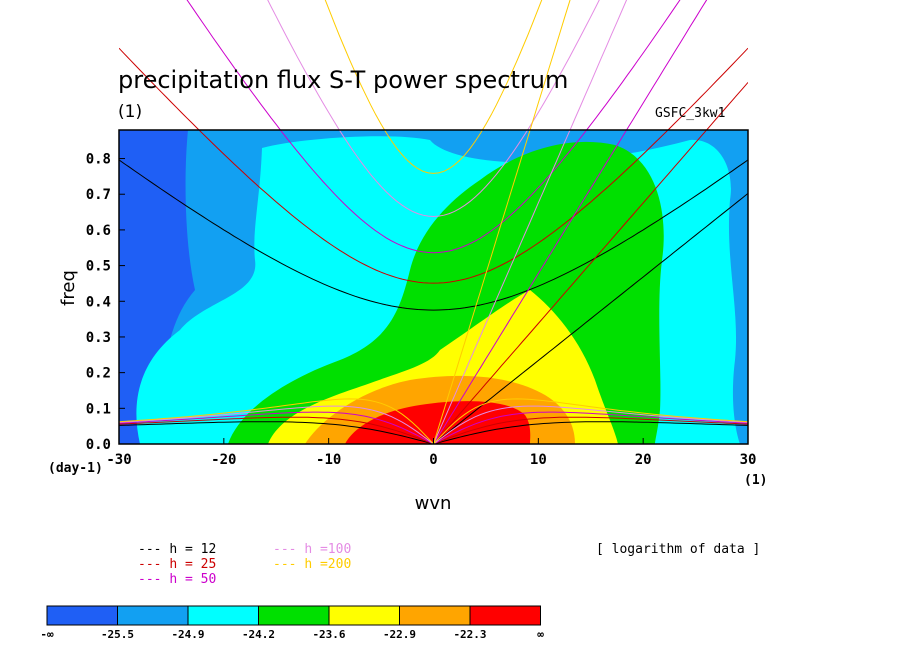  What do you see at coordinates (177, 564) in the screenshot?
I see `legend-item-h25: --- h = 25` at bounding box center [177, 564].